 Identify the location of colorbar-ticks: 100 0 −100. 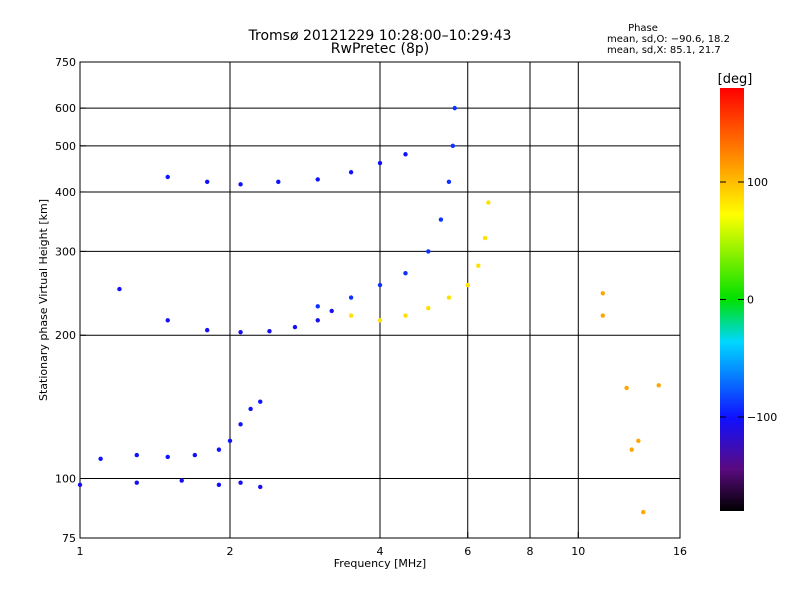
(748, 300).